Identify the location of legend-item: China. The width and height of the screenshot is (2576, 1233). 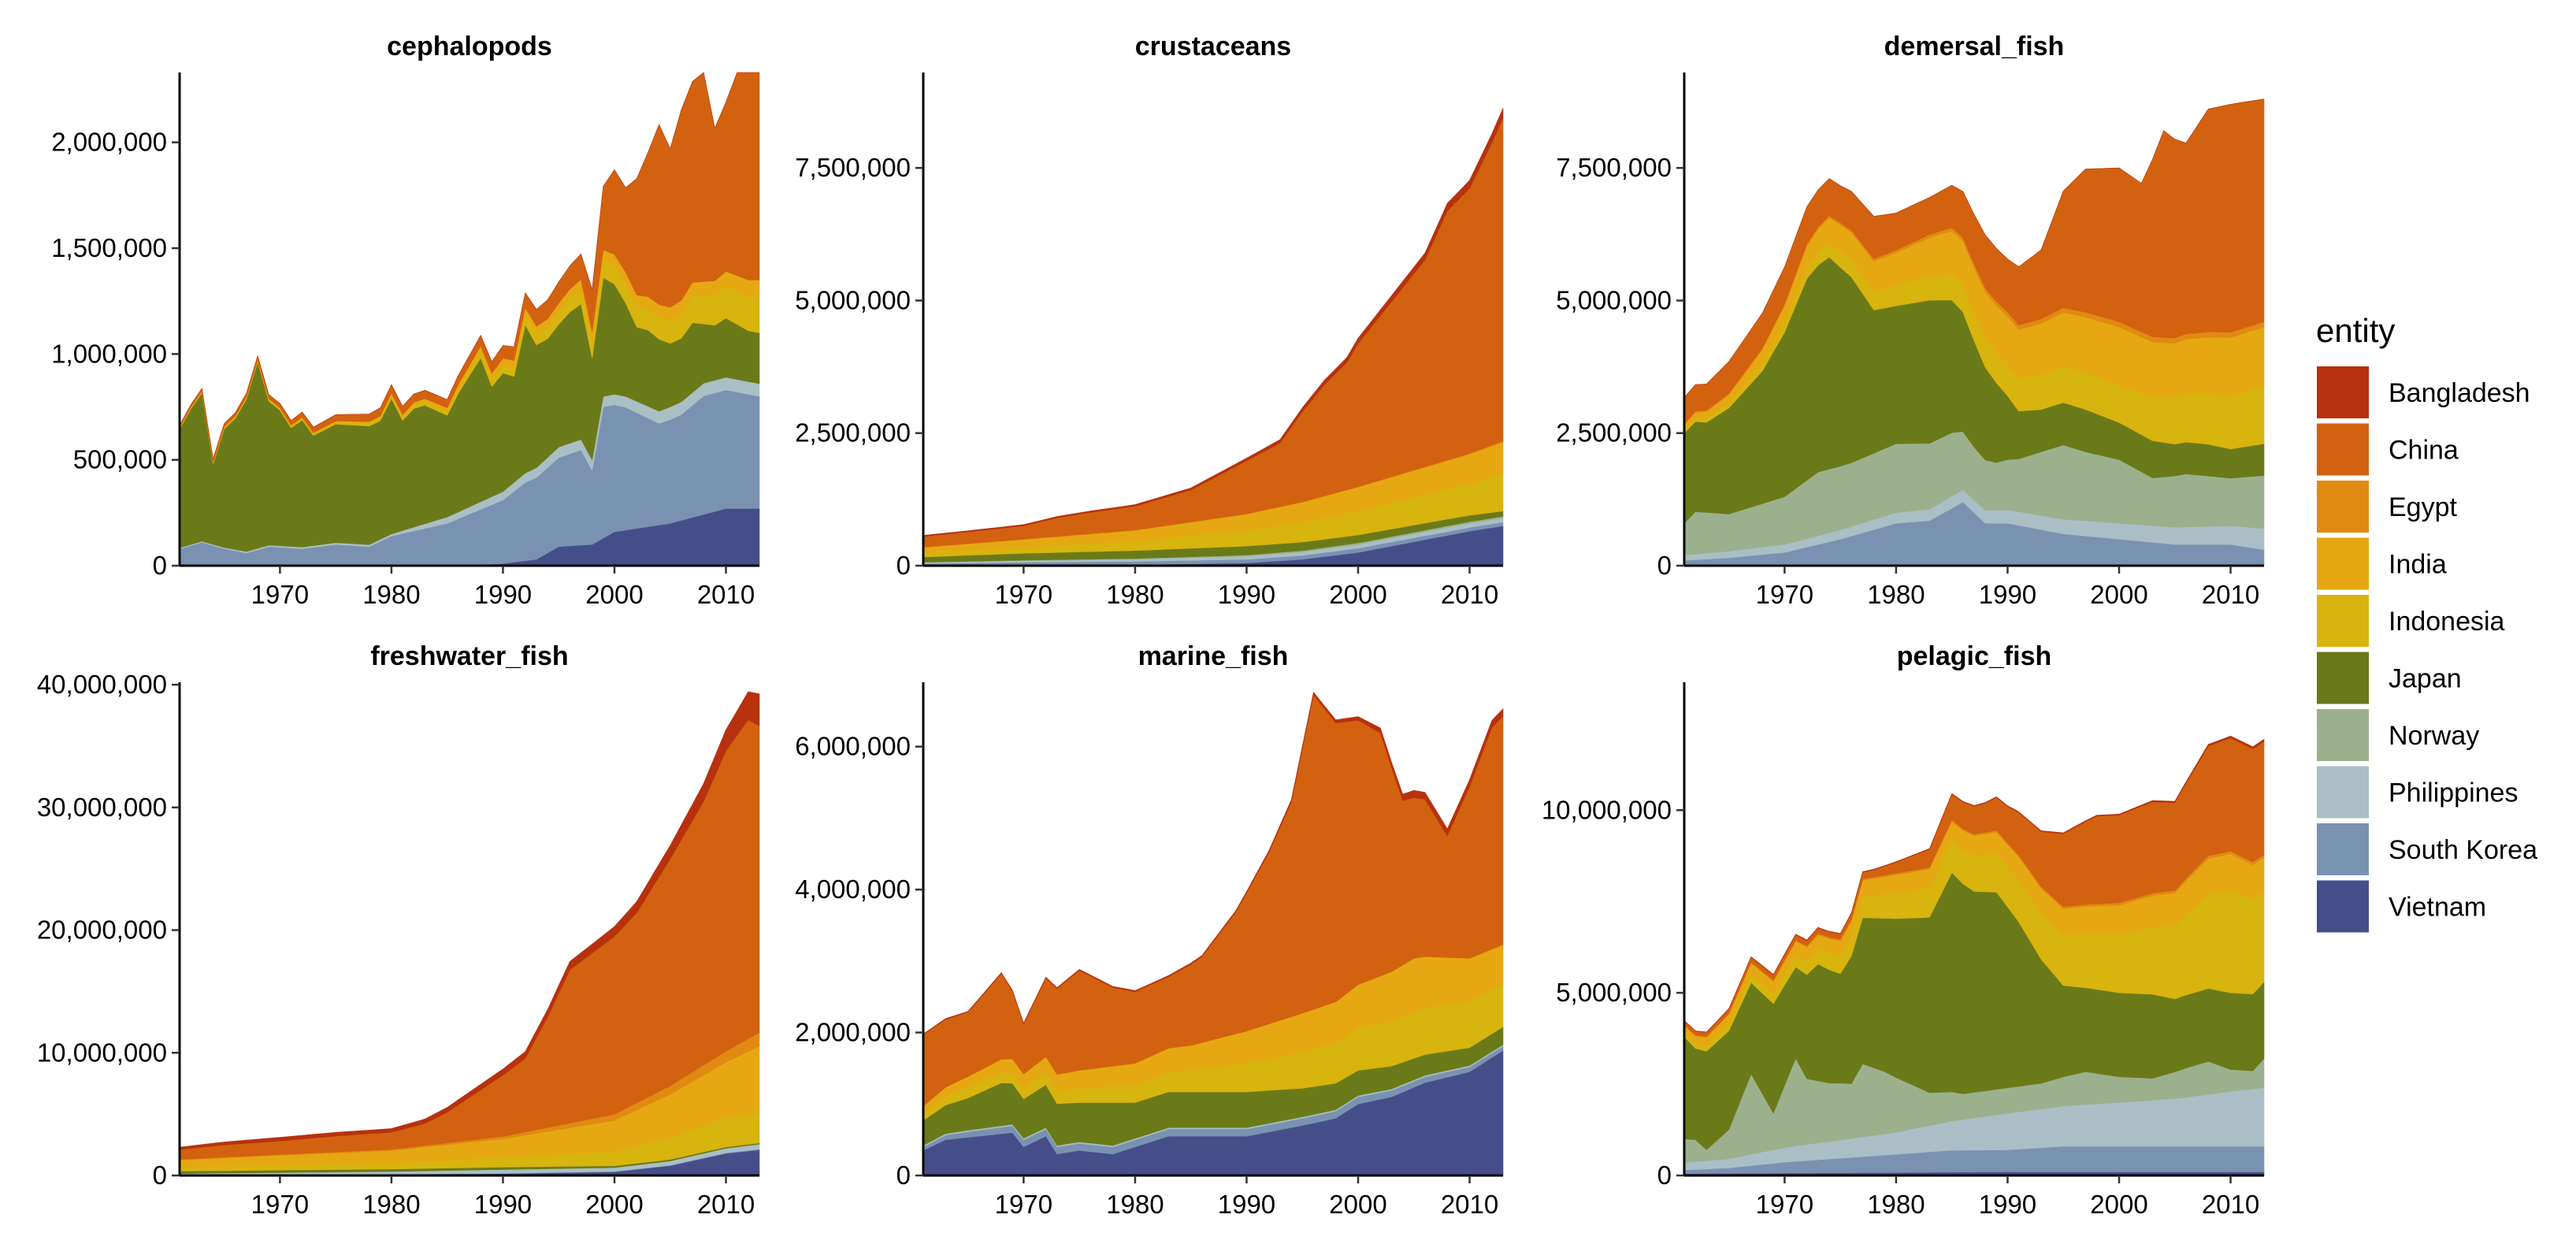
(2387, 450).